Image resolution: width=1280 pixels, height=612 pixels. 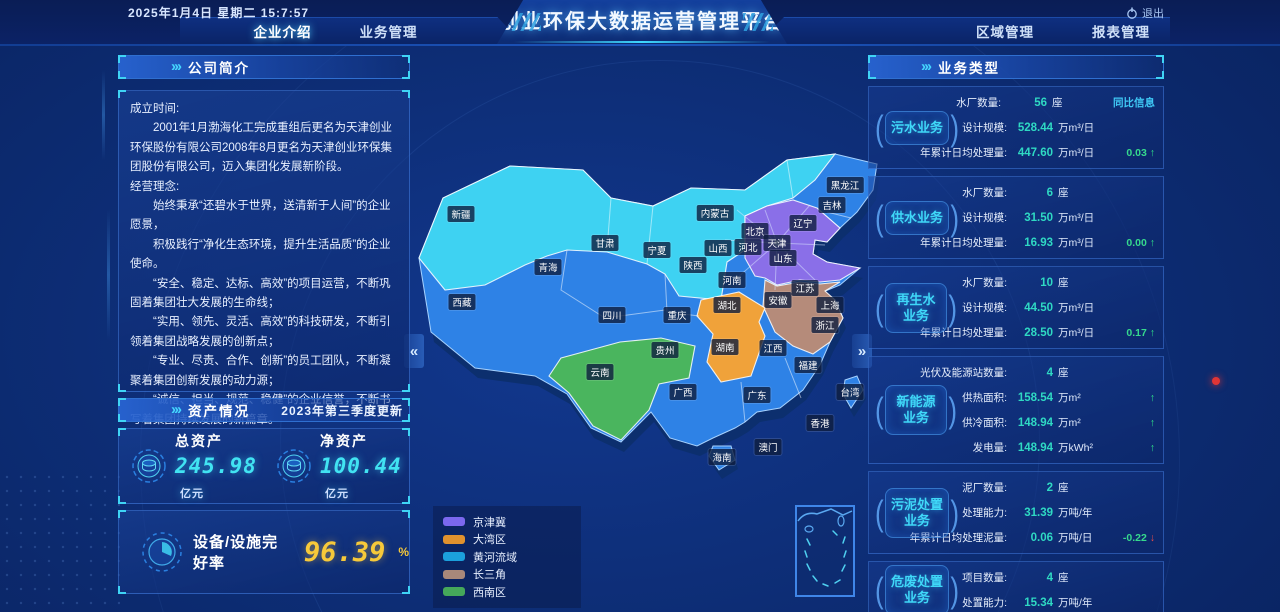 I want to click on slash-decoration, so click(x=758, y=22).